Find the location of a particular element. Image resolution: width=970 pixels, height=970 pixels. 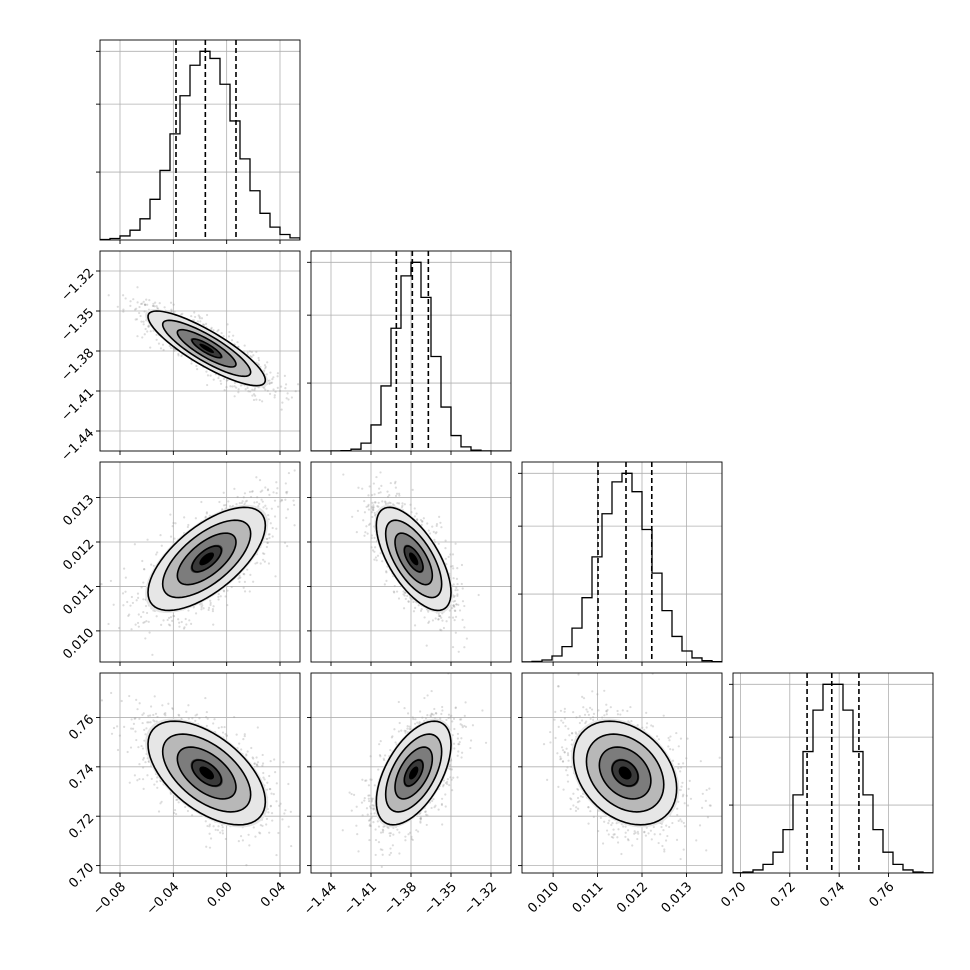

panel-content is located at coordinates (622, 562).